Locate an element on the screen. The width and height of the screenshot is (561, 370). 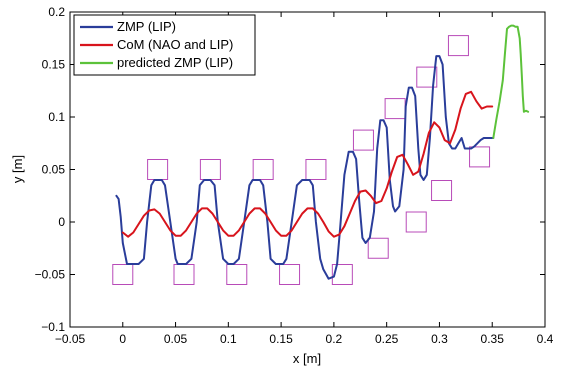
x-tick-label-9: 0.4 is located at coordinates (545, 339).